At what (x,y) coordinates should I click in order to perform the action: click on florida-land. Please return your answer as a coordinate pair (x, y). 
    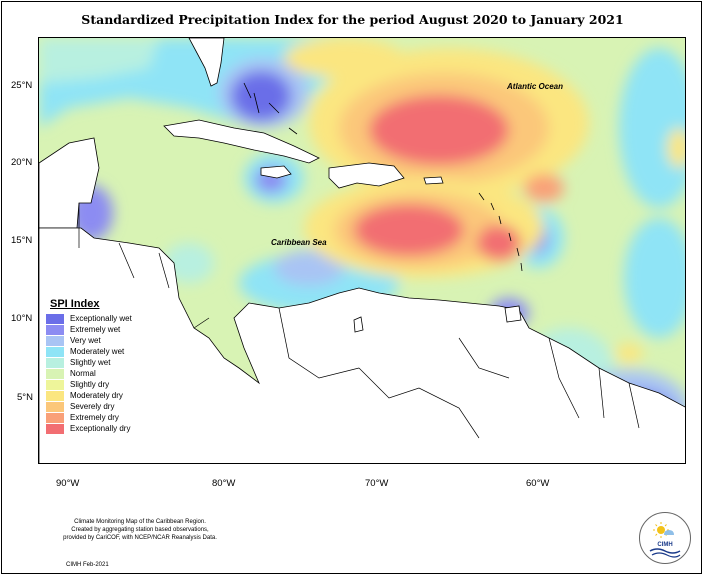
    Looking at the image, I should click on (206, 62).